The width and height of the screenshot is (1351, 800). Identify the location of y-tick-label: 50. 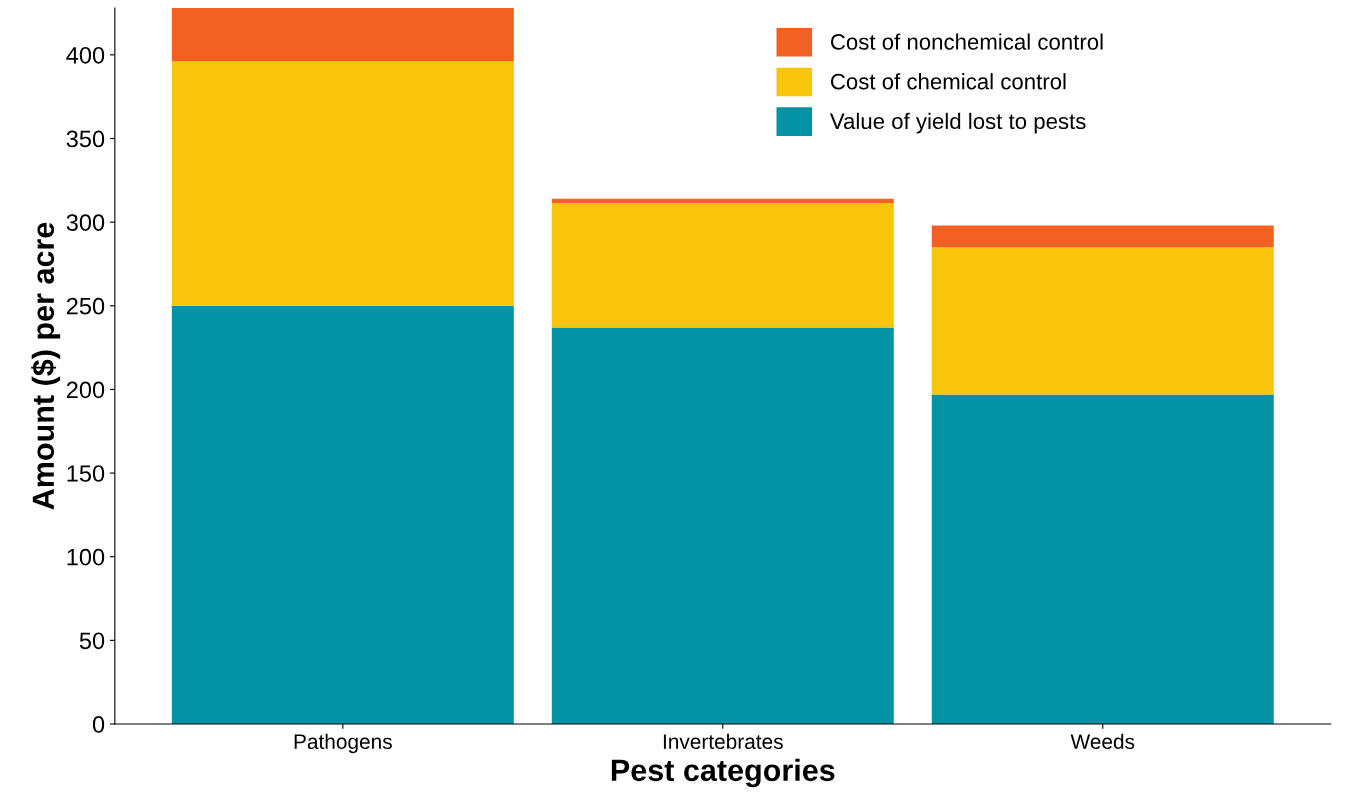
(92, 641).